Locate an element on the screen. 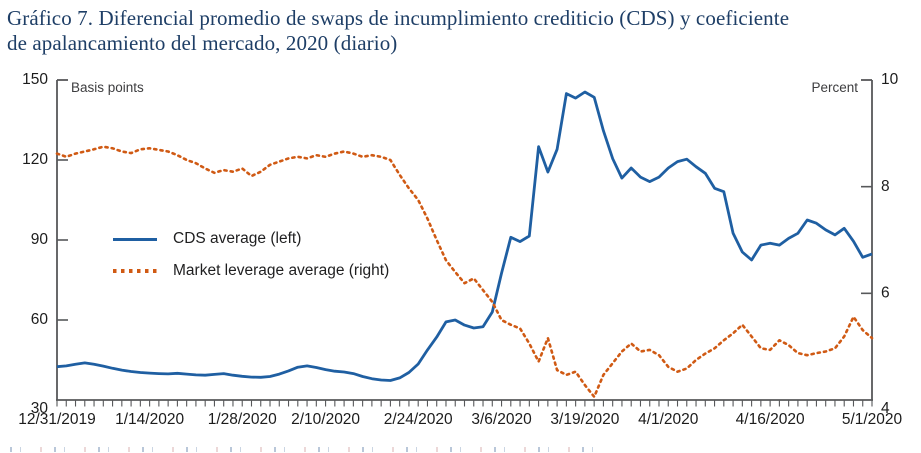  y-left-tick-label: 120 is located at coordinates (35, 159).